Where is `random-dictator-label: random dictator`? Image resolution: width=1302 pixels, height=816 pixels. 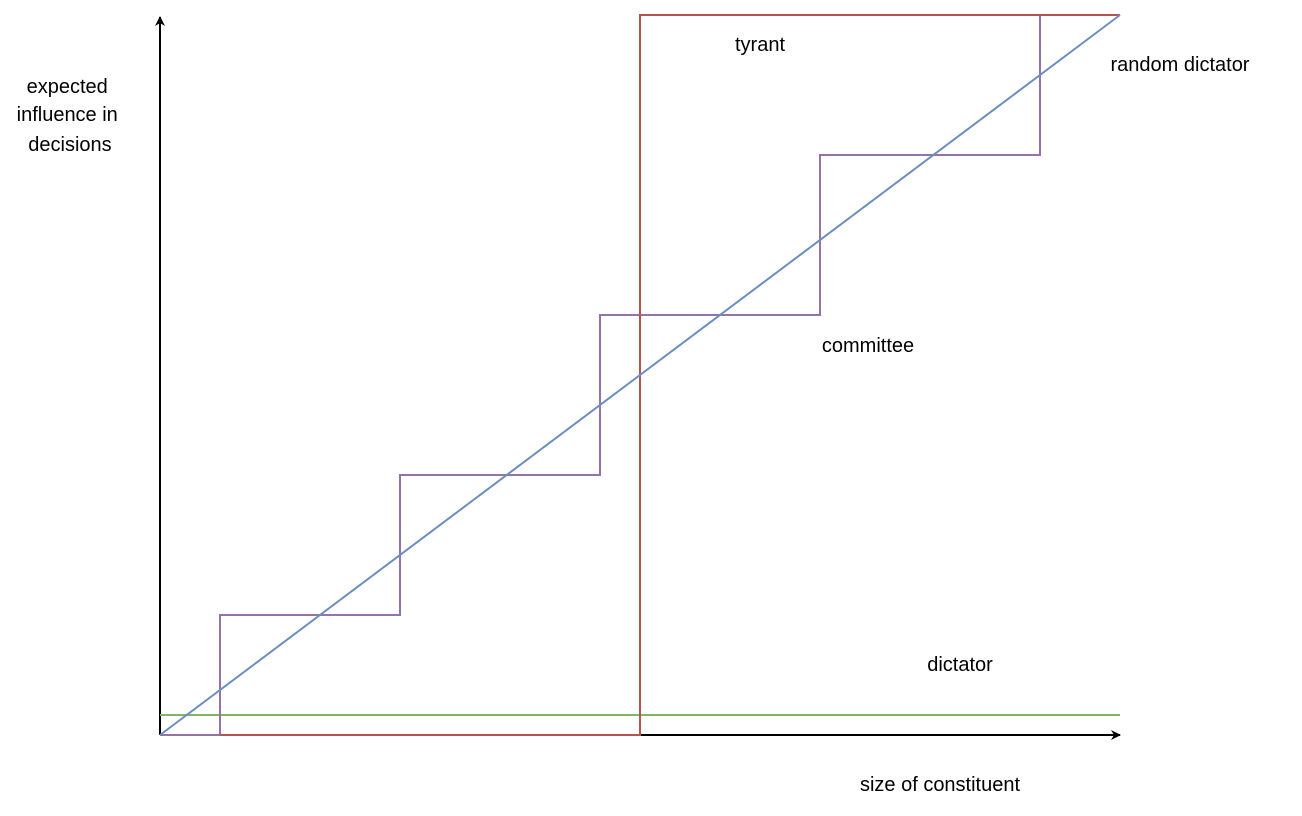 random-dictator-label: random dictator is located at coordinates (1180, 65).